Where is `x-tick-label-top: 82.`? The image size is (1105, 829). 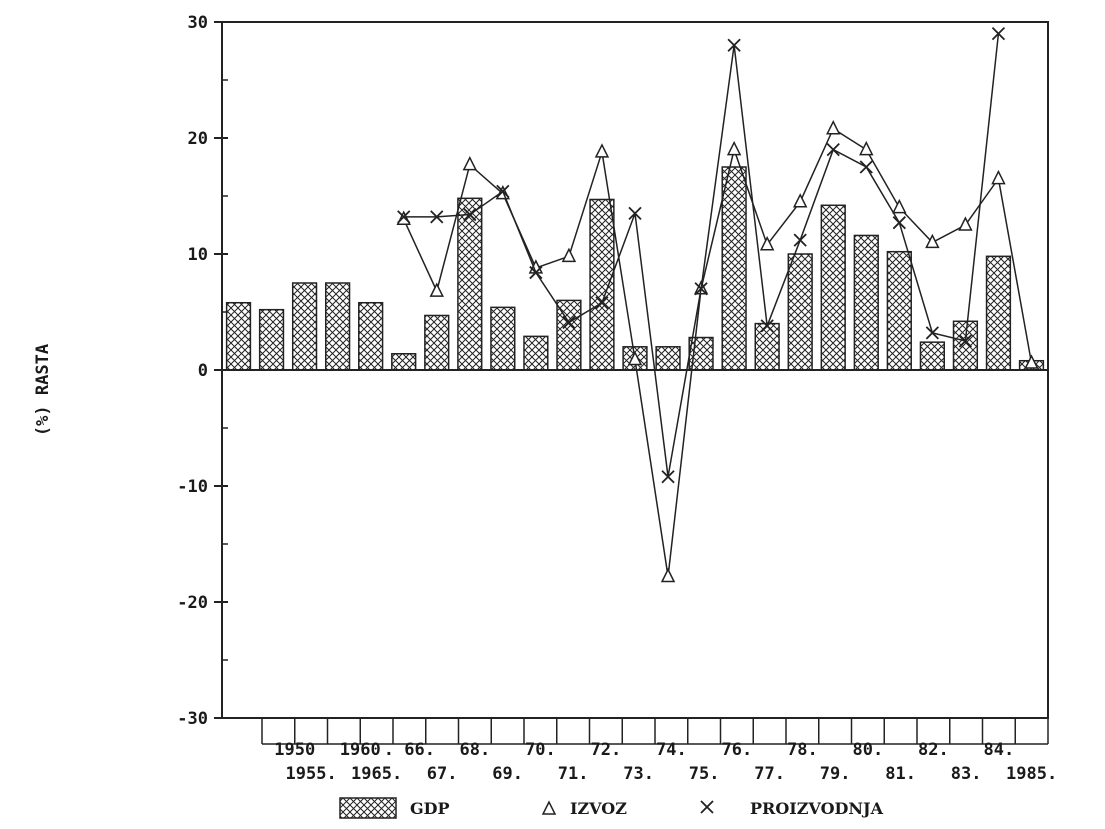 x-tick-label-top: 82. is located at coordinates (933, 750).